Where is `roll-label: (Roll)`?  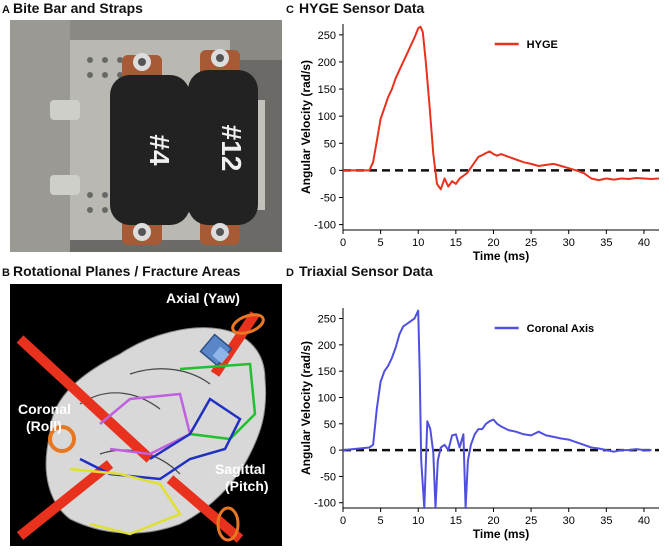 roll-label: (Roll) is located at coordinates (44, 426).